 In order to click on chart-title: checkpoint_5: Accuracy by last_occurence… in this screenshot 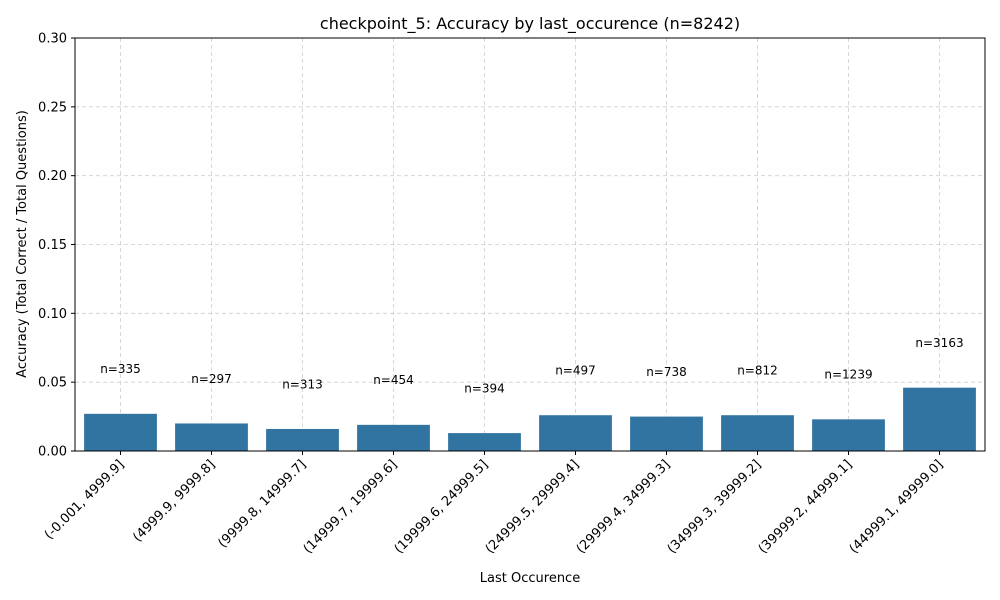, I will do `click(530, 24)`.